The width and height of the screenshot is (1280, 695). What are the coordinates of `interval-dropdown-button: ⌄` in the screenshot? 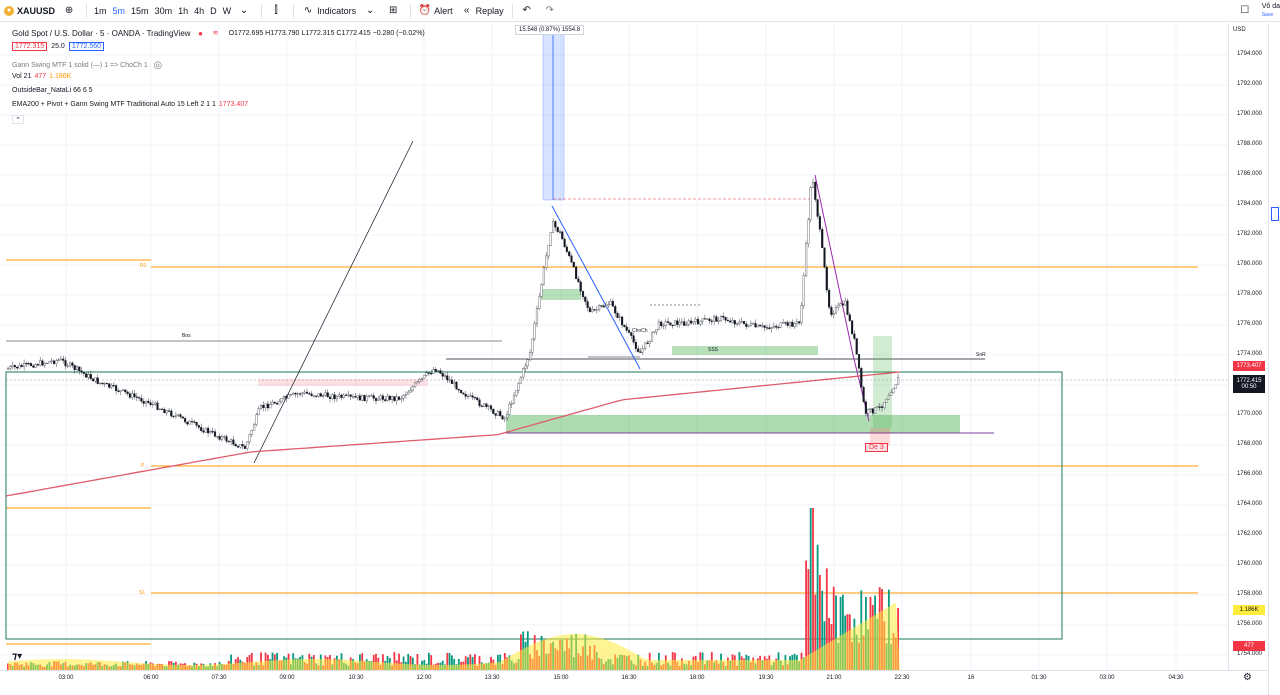 It's located at (245, 11).